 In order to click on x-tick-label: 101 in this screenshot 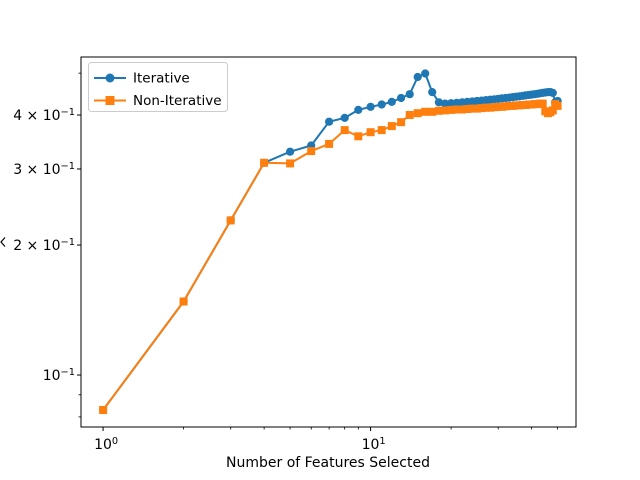, I will do `click(374, 444)`.